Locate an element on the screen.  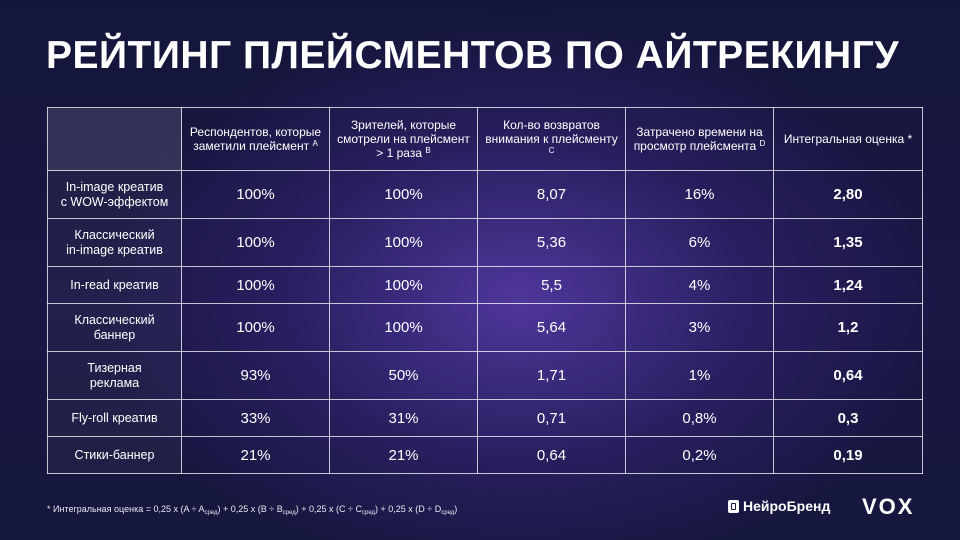
table-row: In-read креатив 100% 100% 5,5 4% 1,24 is located at coordinates (485, 285).